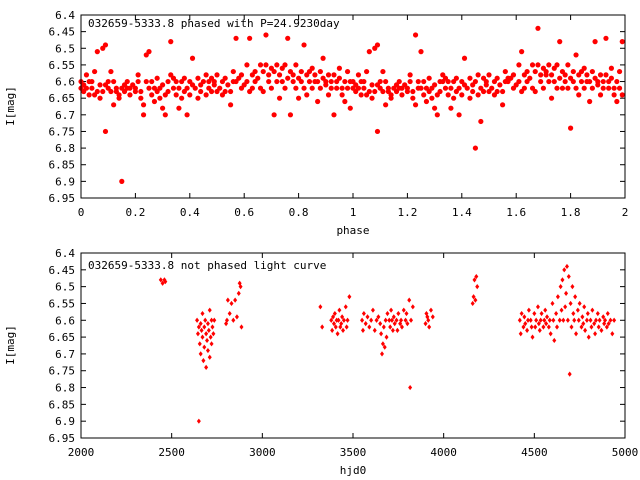 This screenshot has width=640, height=480. Describe the element at coordinates (462, 212) in the screenshot. I see `x-tick-label: 1.4` at that location.